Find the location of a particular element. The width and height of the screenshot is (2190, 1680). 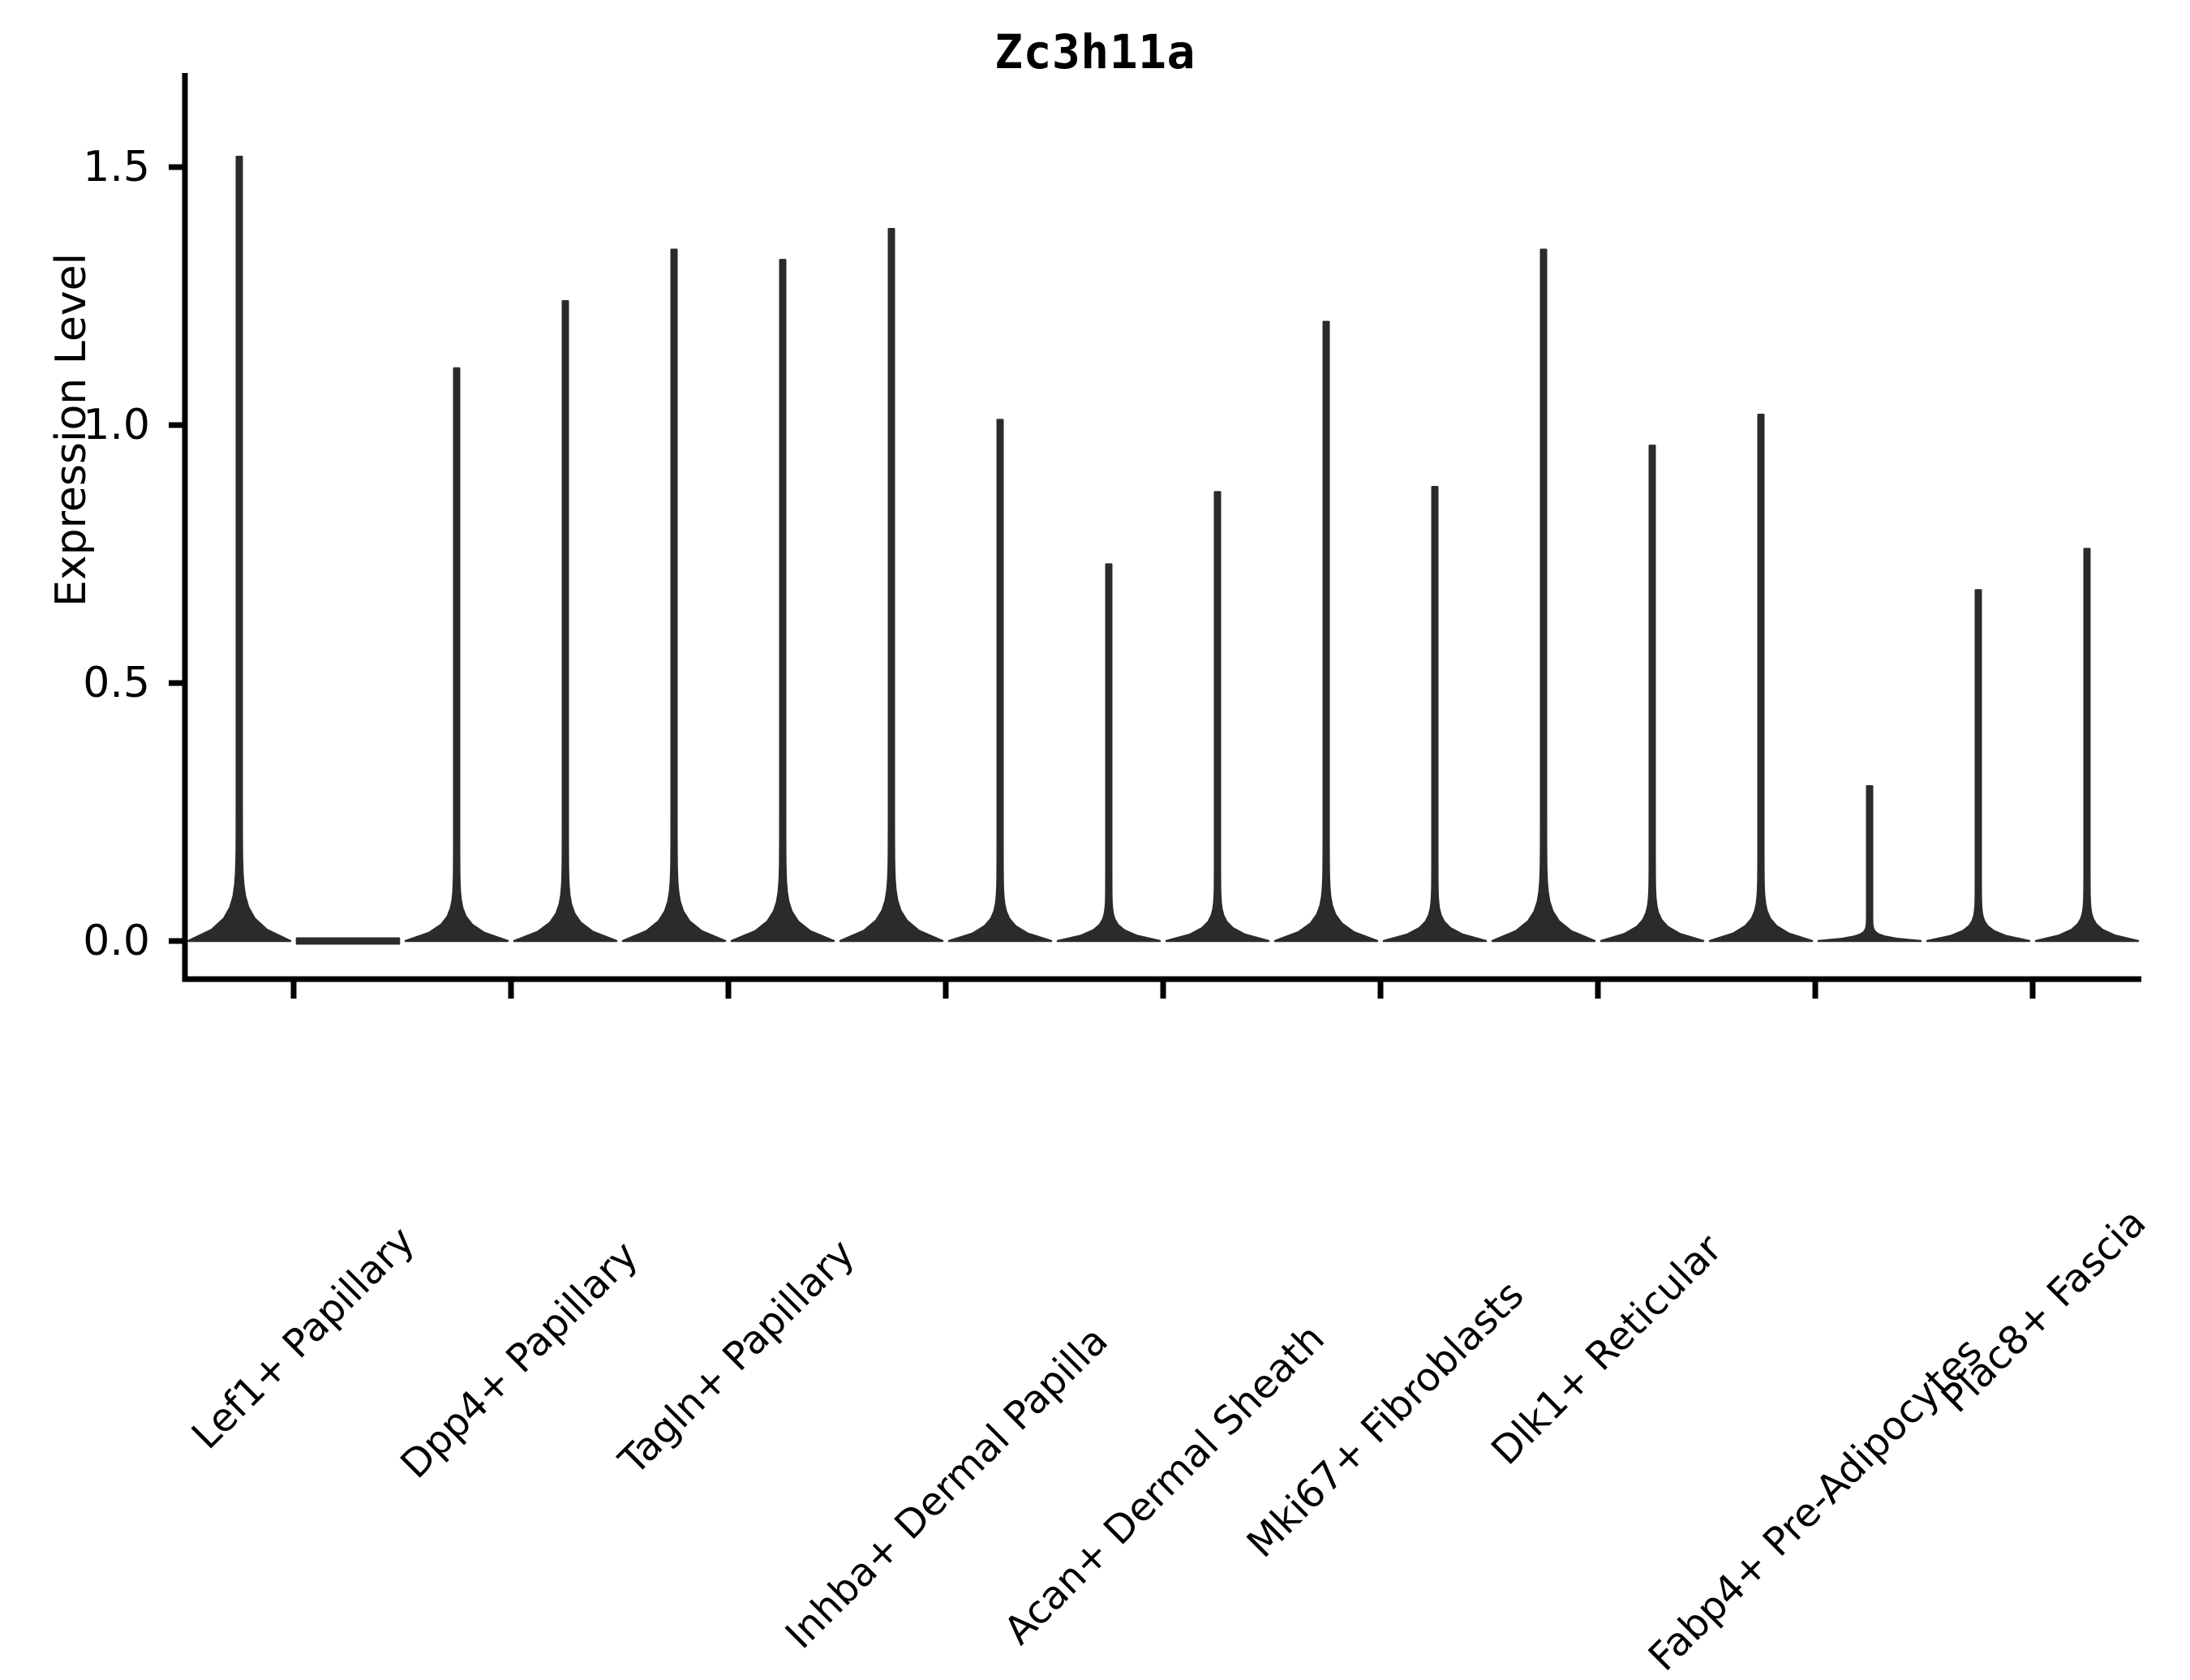

y-tick-label: 0.0 is located at coordinates (117, 941).